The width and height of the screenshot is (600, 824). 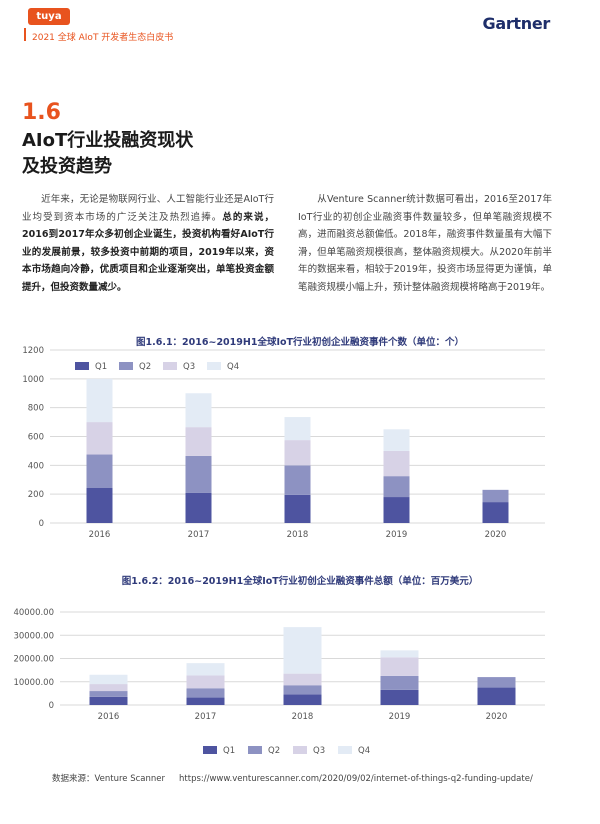 What do you see at coordinates (25, 34) in the screenshot?
I see `header-accent-bar` at bounding box center [25, 34].